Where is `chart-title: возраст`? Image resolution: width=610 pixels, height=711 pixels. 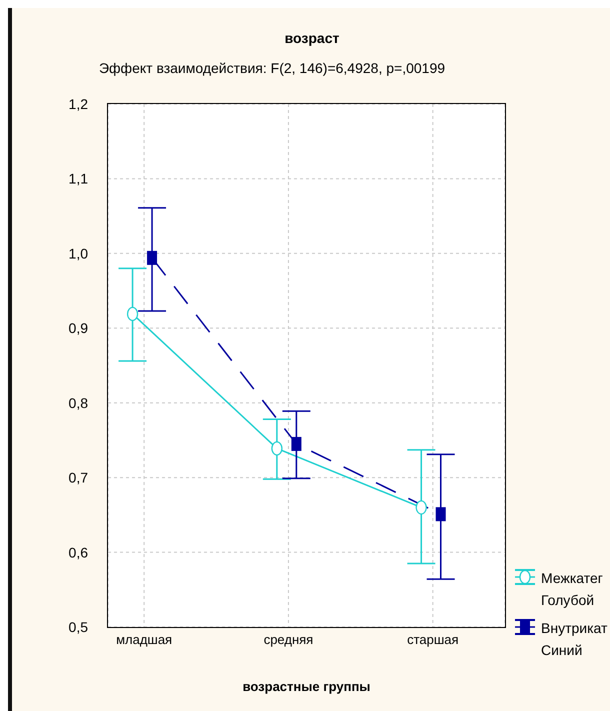
chart-title: возраст is located at coordinates (312, 38).